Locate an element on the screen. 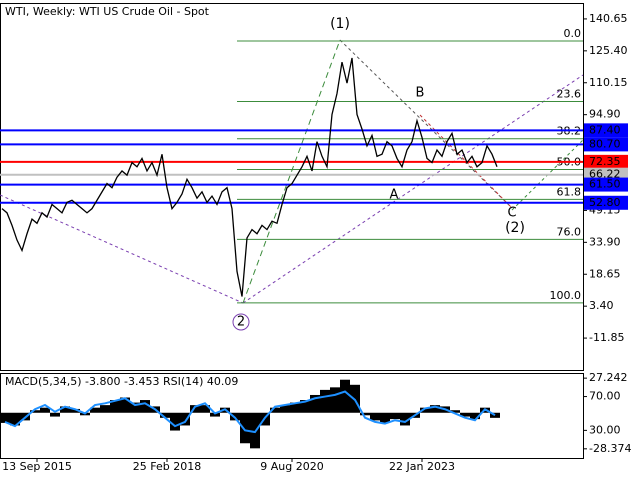  price-label: 87.40 is located at coordinates (605, 129).